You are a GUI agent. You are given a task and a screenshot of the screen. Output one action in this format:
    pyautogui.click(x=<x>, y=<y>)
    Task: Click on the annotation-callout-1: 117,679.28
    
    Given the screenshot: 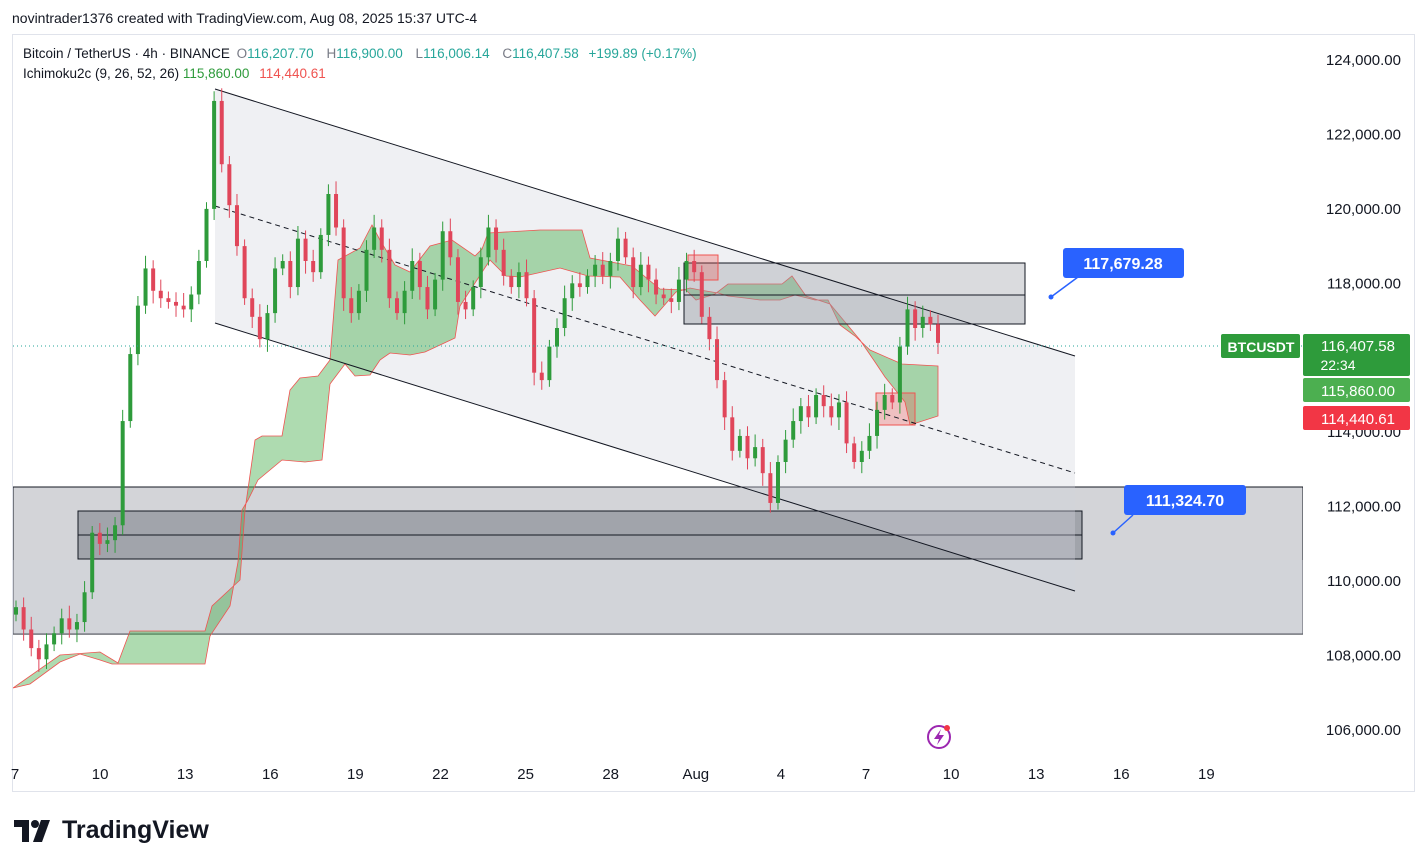 What is the action you would take?
    pyautogui.click(x=1123, y=263)
    